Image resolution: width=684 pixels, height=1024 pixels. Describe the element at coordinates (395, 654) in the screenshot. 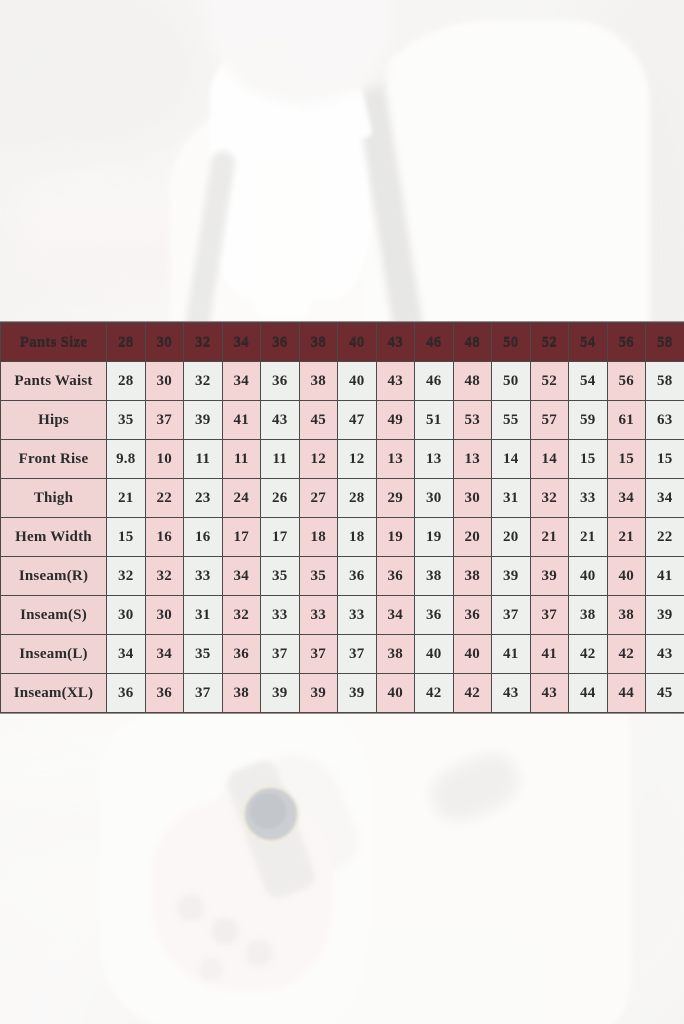

I see `cell-7-7: 38` at that location.